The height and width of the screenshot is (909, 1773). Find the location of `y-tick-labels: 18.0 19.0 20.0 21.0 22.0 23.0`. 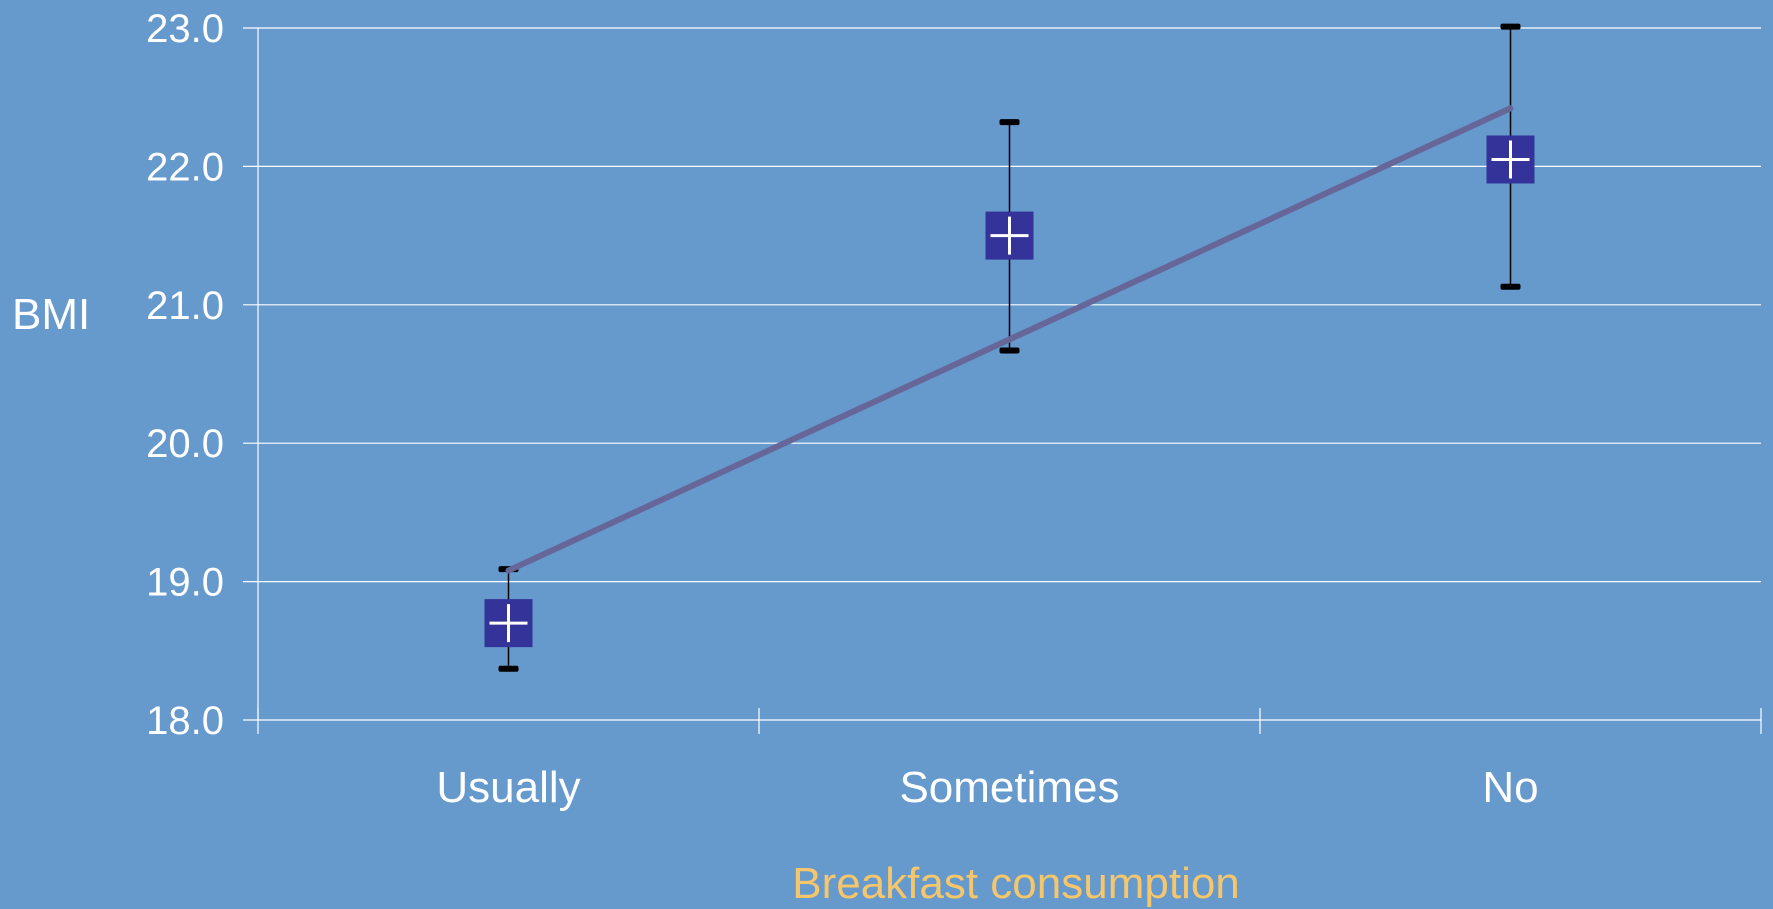

y-tick-labels: 18.0 19.0 20.0 21.0 22.0 23.0 is located at coordinates (185, 375).